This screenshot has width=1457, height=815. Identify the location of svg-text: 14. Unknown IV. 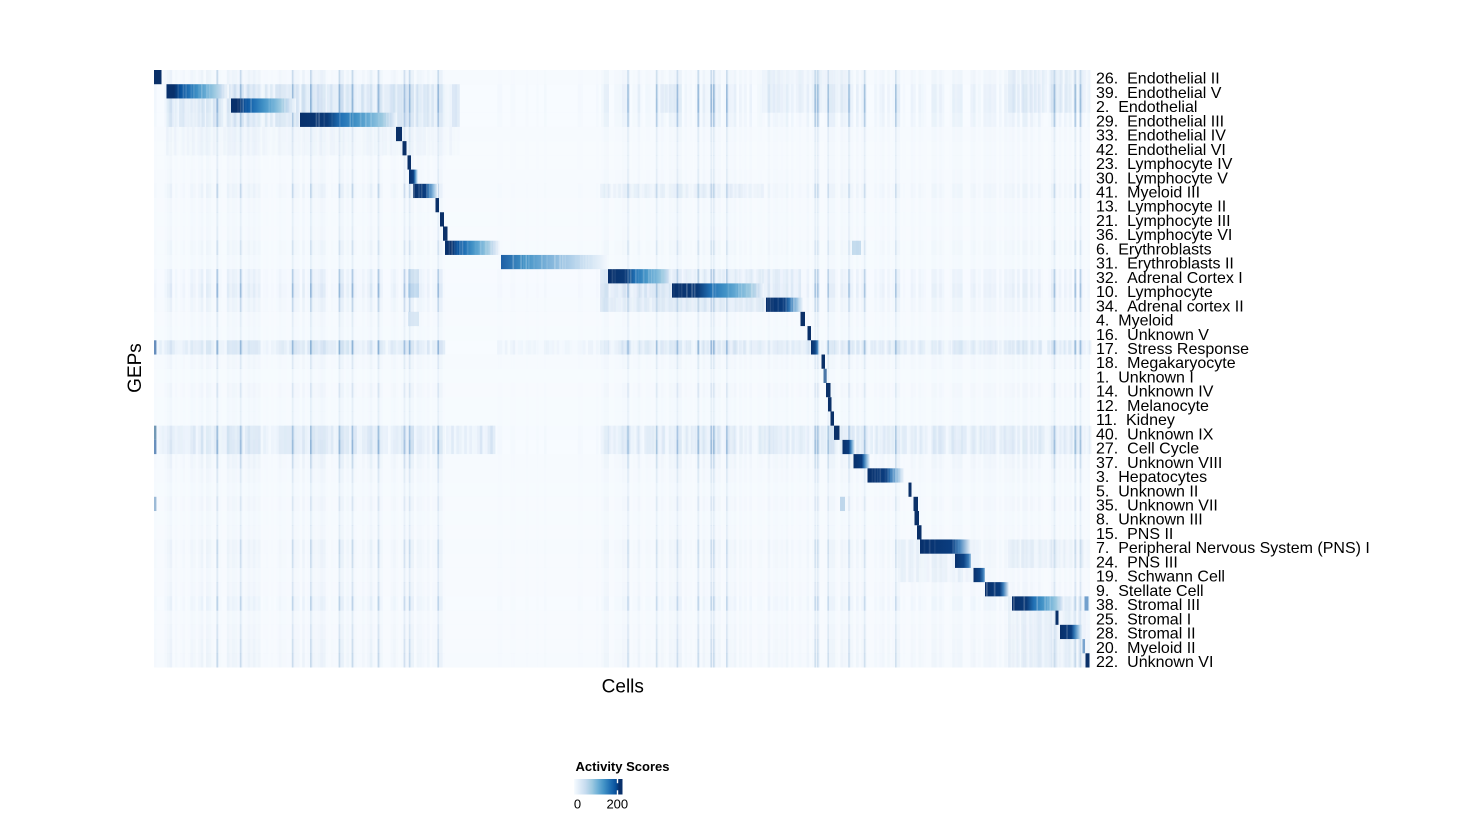
(1155, 392).